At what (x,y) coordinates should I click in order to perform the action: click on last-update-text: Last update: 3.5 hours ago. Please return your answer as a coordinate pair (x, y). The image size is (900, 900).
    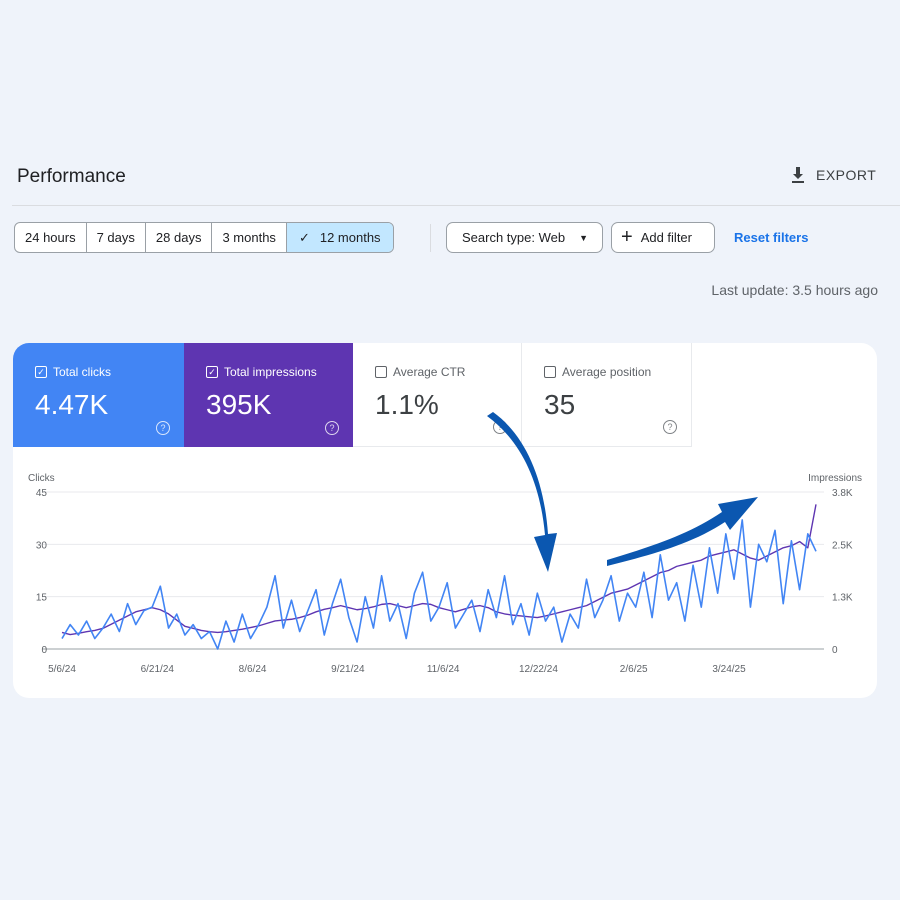
    Looking at the image, I should click on (794, 290).